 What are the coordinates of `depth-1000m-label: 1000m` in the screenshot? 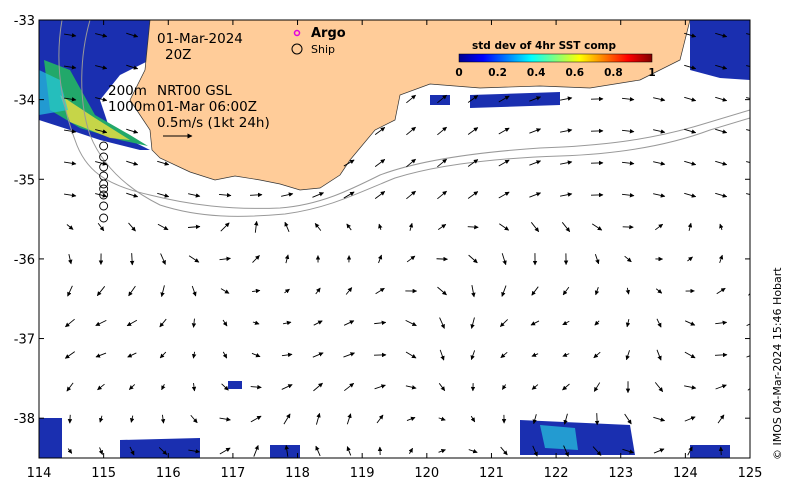 It's located at (132, 107).